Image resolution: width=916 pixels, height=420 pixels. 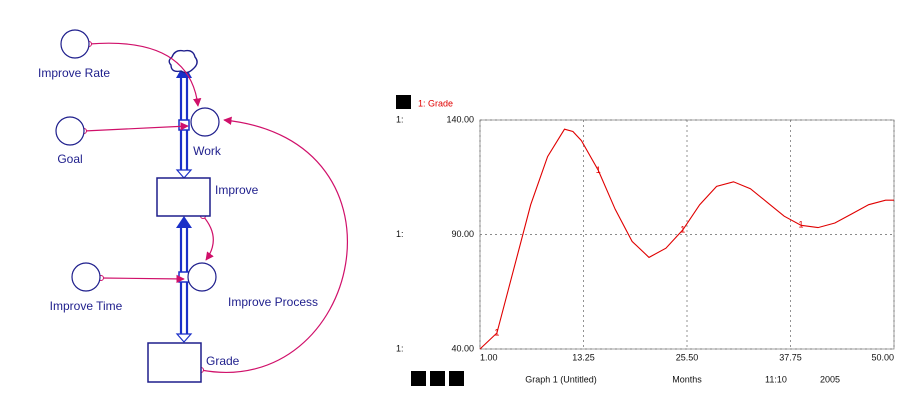 What do you see at coordinates (687, 357) in the screenshot?
I see `x-tick-label: 25.50` at bounding box center [687, 357].